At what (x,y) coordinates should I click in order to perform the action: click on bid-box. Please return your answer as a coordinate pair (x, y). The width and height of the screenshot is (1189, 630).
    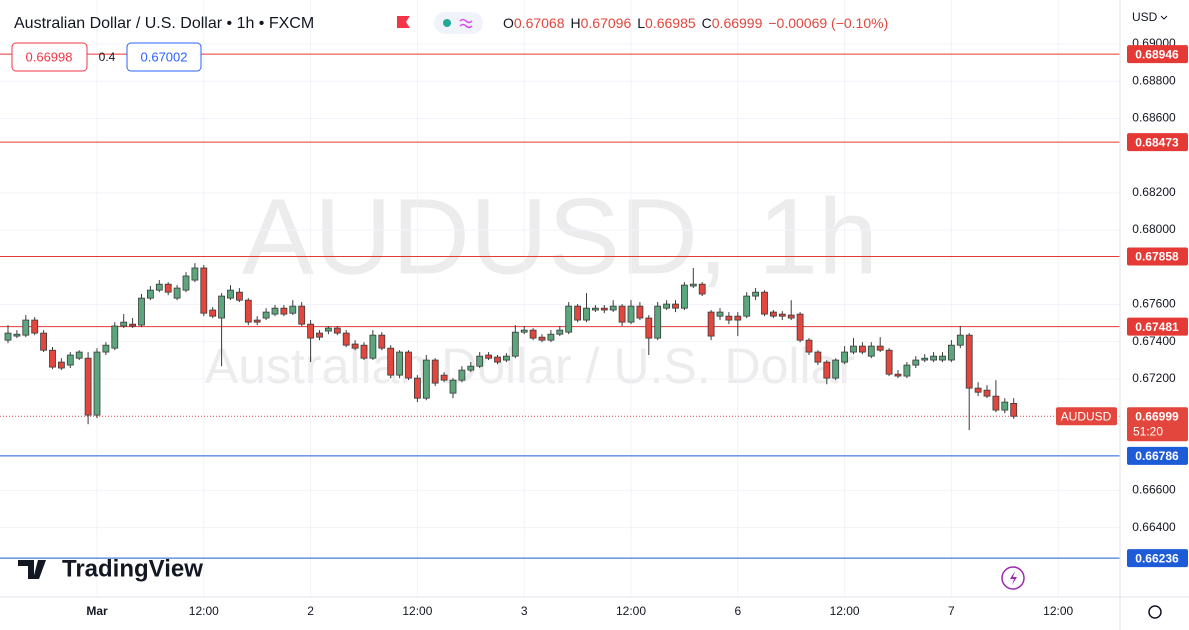
    Looking at the image, I should click on (49, 57).